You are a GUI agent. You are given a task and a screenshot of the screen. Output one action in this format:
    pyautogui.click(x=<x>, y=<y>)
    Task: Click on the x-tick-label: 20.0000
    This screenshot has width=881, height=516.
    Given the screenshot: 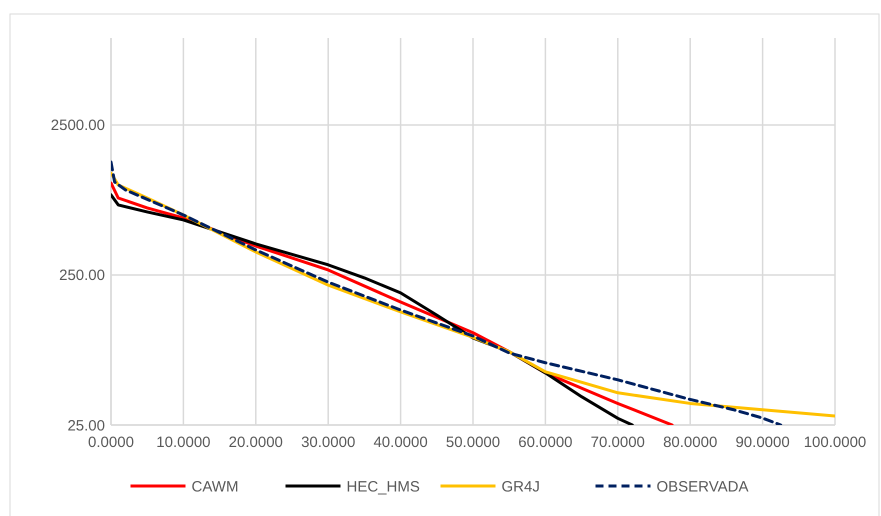 What is the action you would take?
    pyautogui.click(x=255, y=442)
    